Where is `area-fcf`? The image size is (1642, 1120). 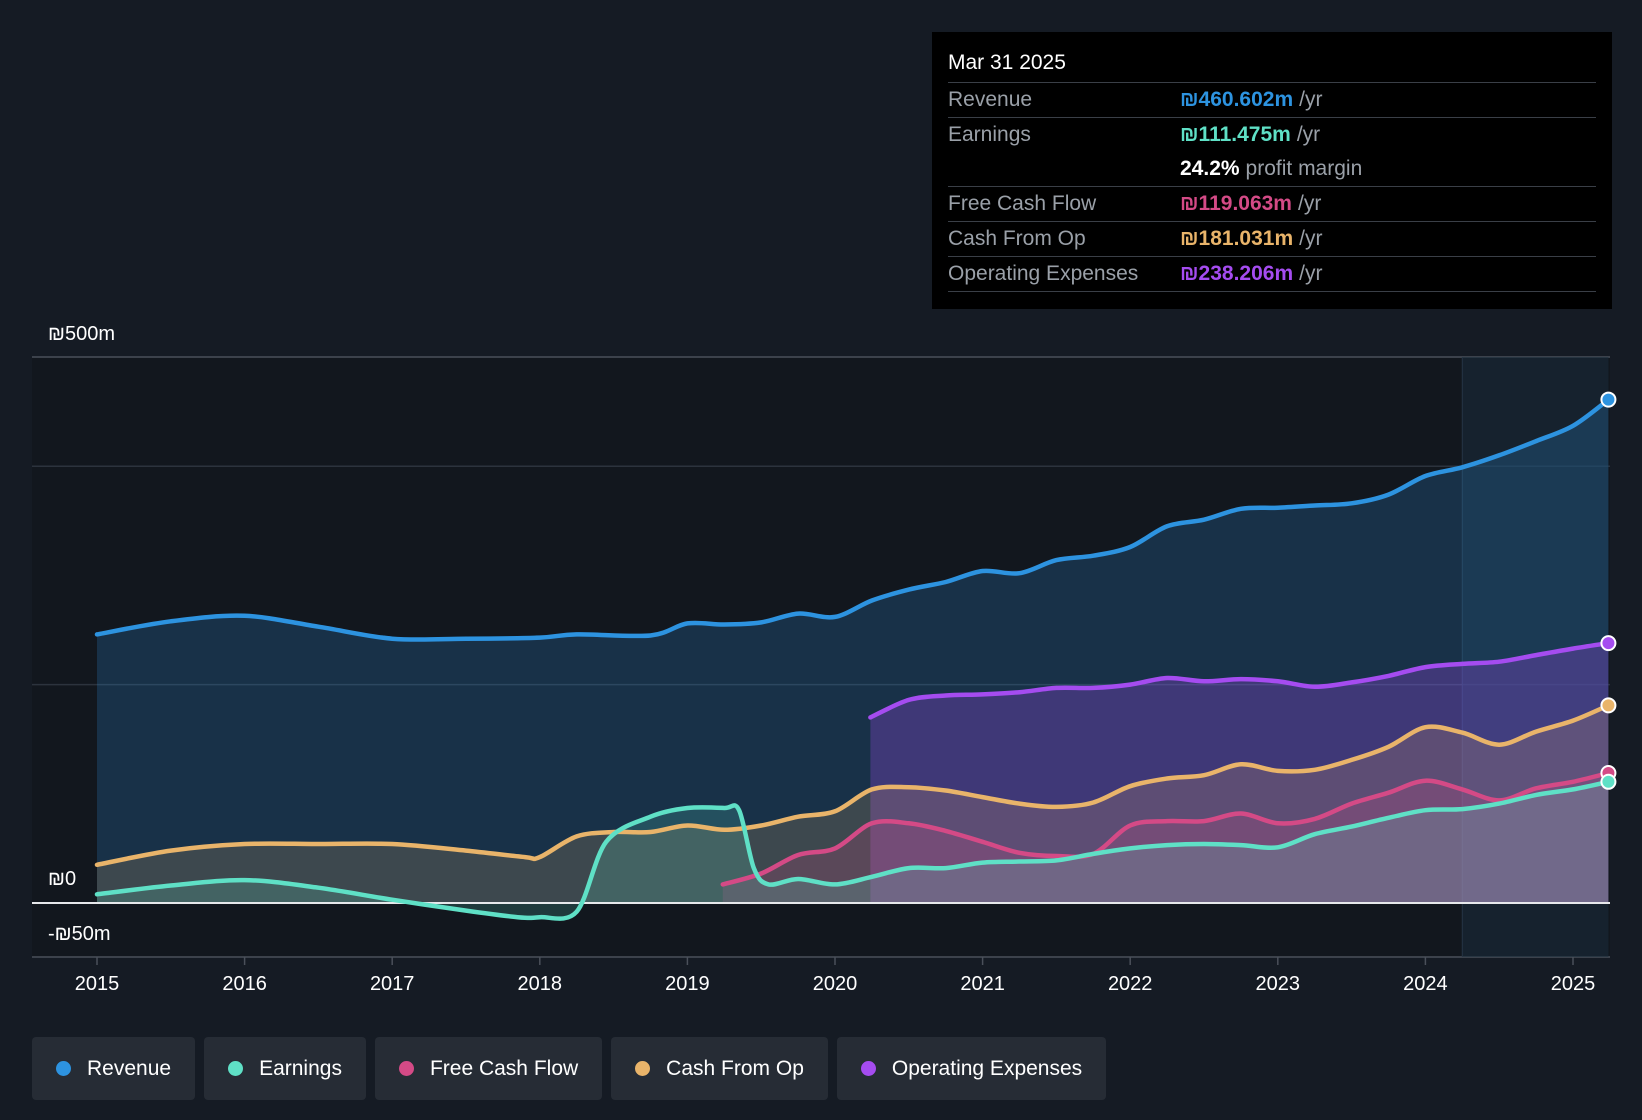 area-fcf is located at coordinates (1165, 838).